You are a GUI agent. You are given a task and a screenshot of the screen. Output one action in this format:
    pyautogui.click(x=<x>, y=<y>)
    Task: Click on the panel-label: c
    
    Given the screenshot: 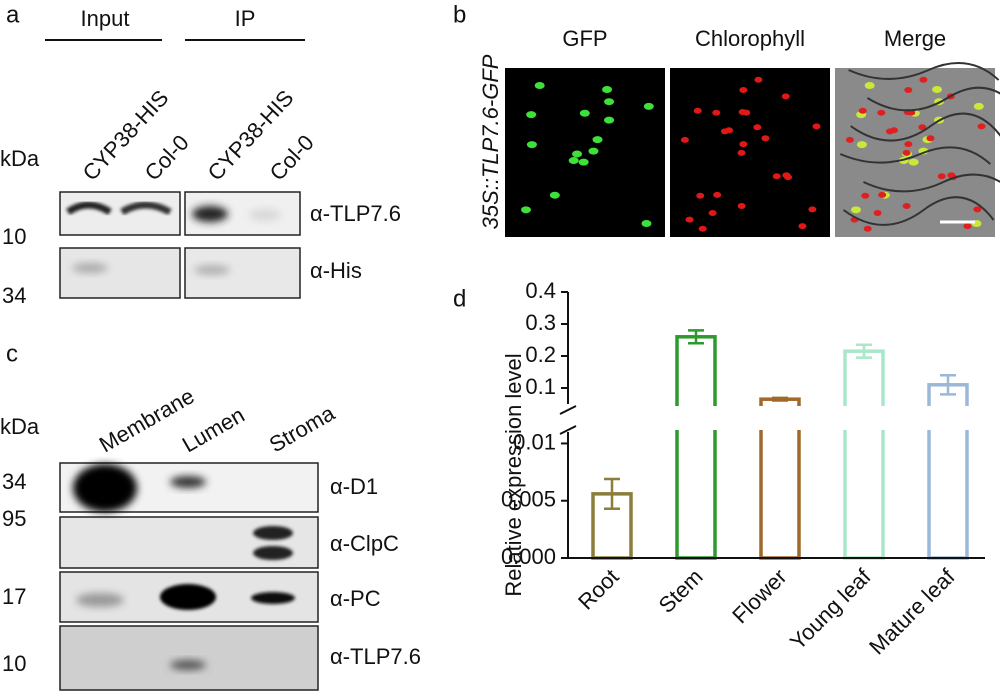 What is the action you would take?
    pyautogui.click(x=12, y=353)
    